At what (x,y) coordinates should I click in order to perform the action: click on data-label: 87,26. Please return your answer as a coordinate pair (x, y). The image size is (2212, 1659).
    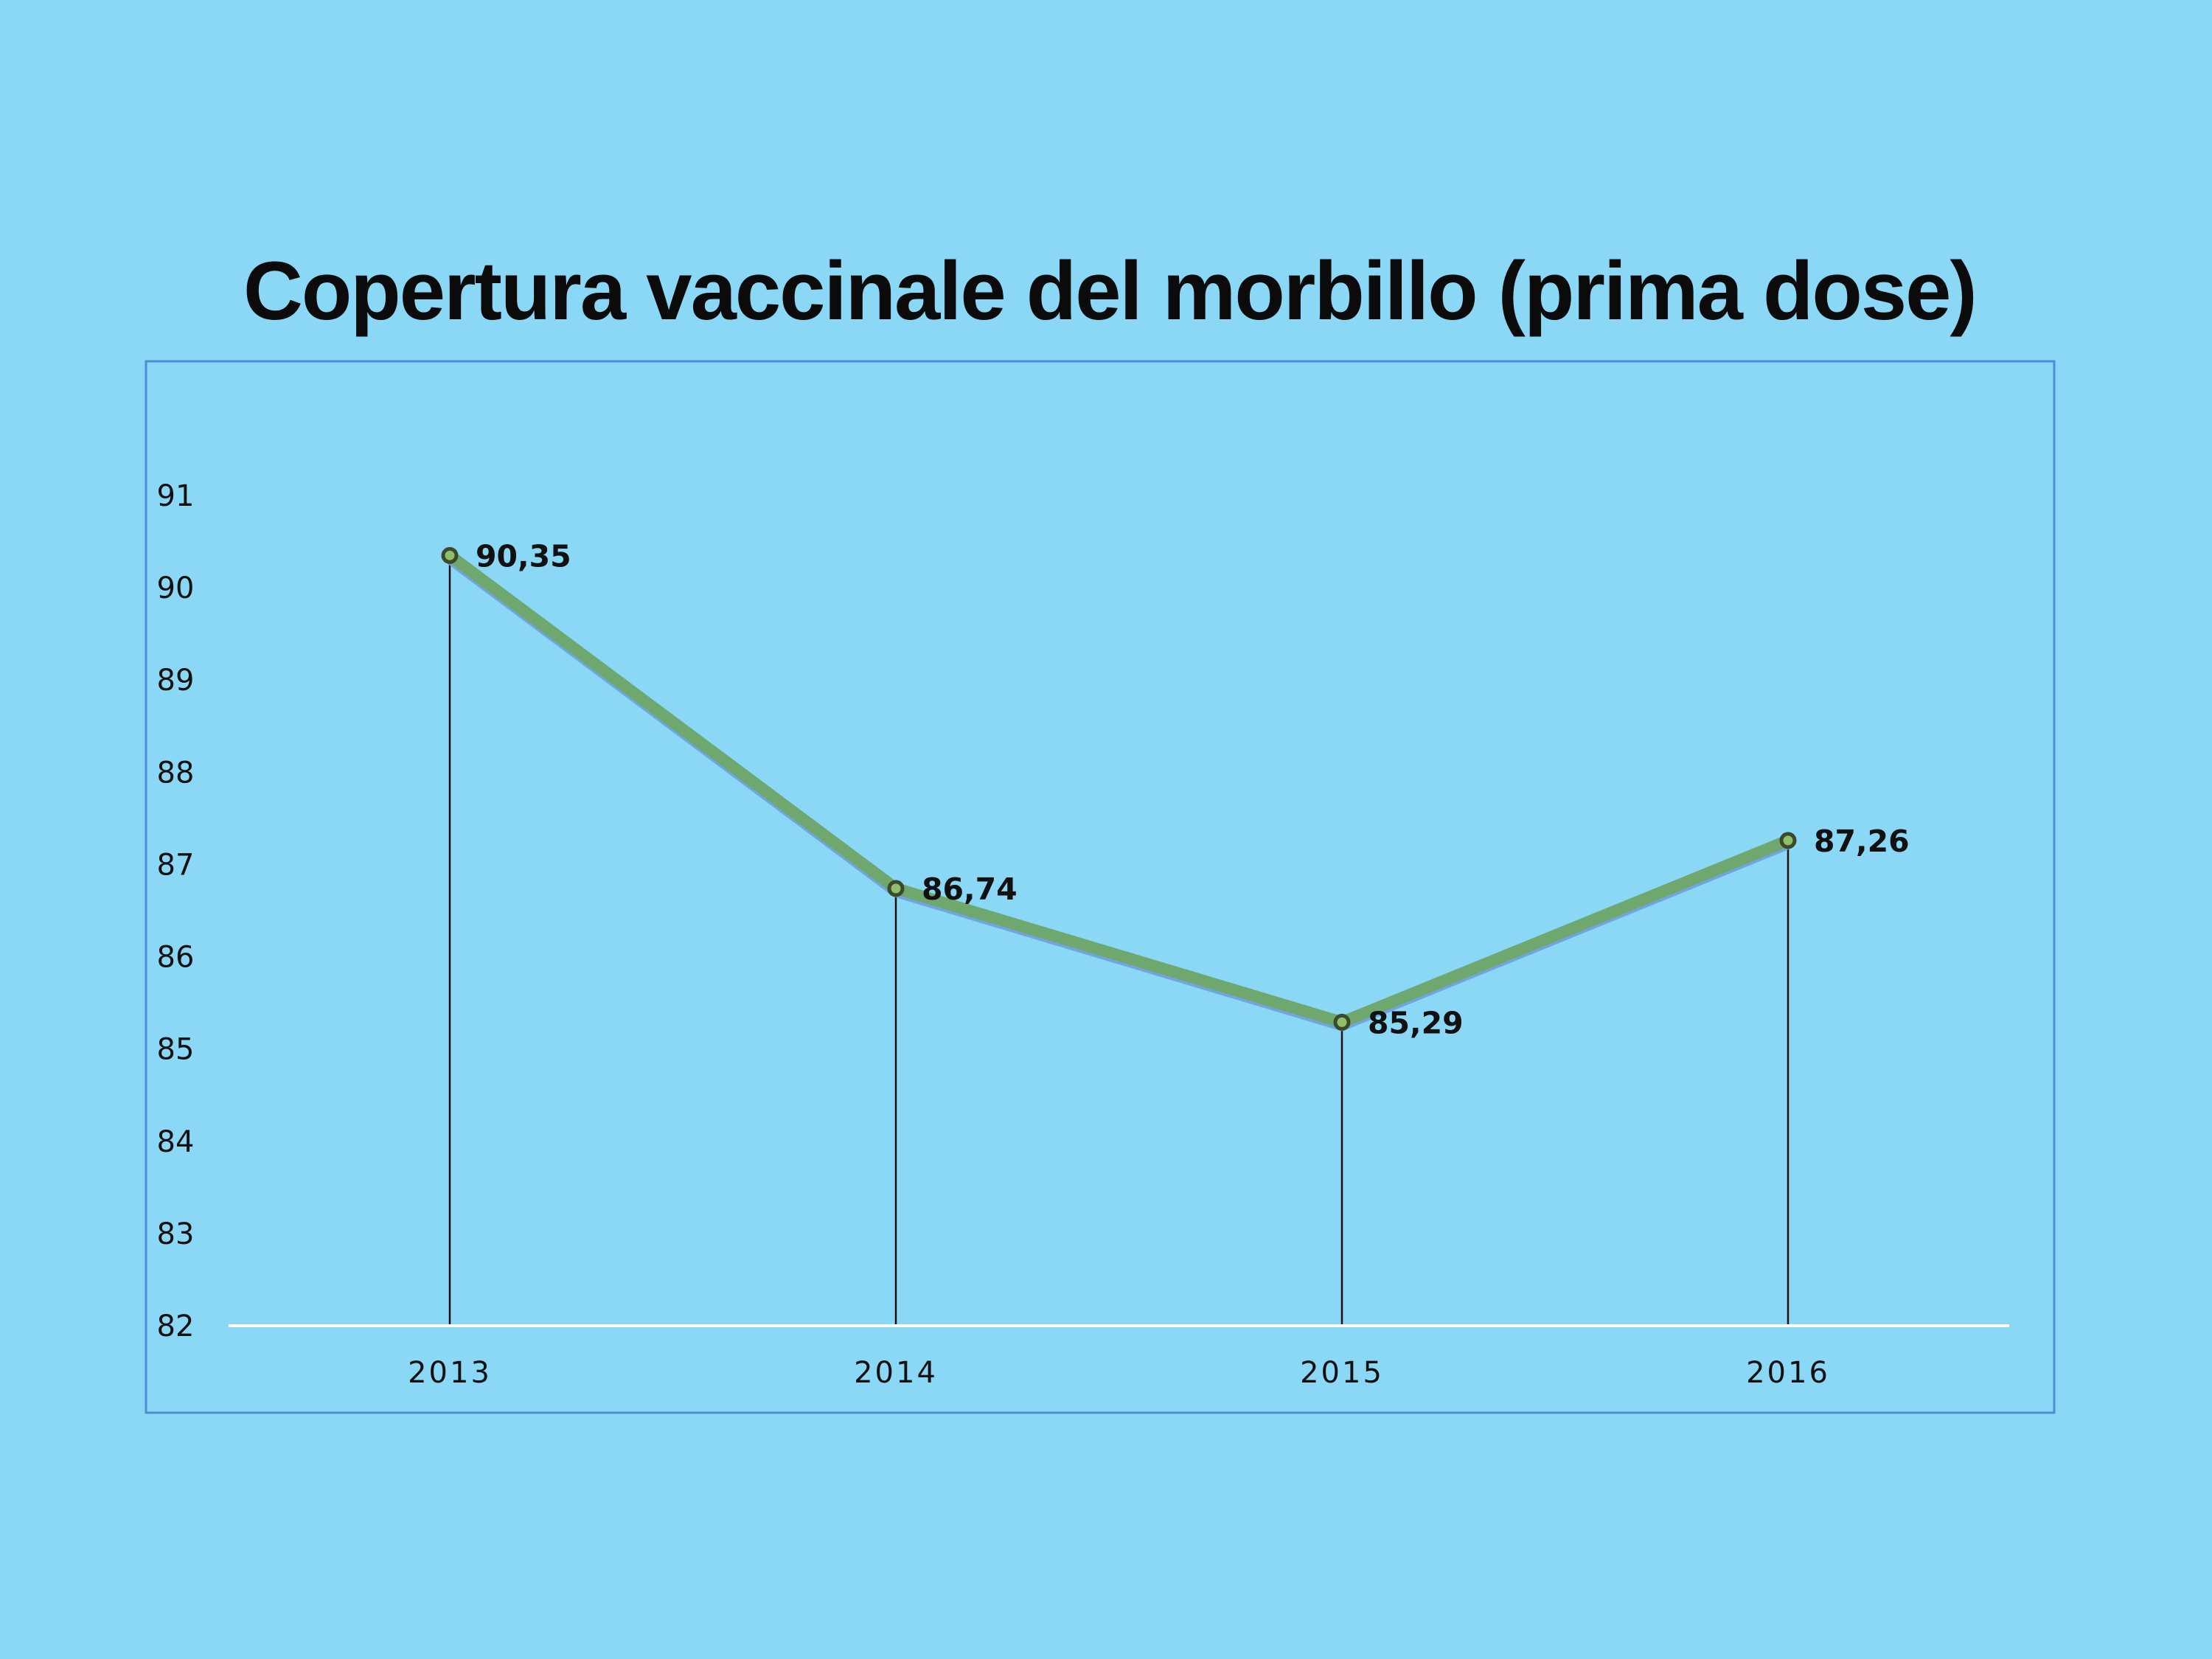
    Looking at the image, I should click on (1862, 841).